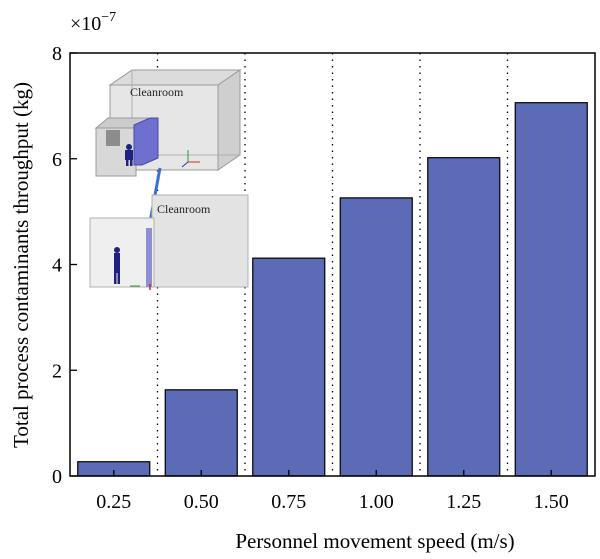 The image size is (600, 559). Describe the element at coordinates (57, 160) in the screenshot. I see `y-tick-label: 6` at that location.